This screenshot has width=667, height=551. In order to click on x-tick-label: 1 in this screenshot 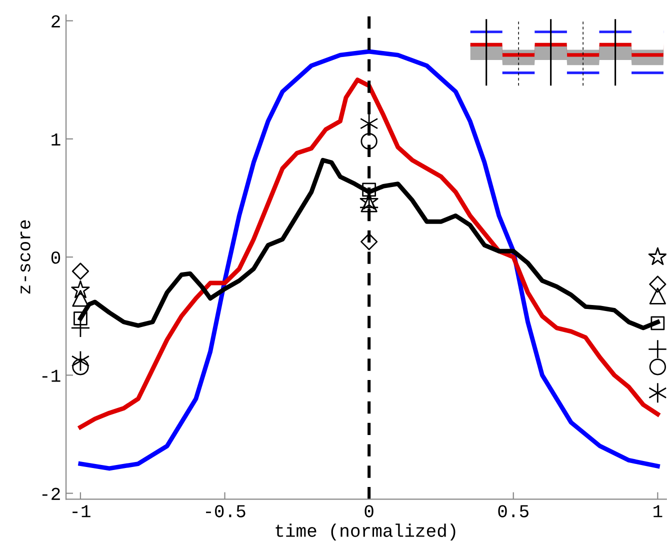, I will do `click(658, 511)`.